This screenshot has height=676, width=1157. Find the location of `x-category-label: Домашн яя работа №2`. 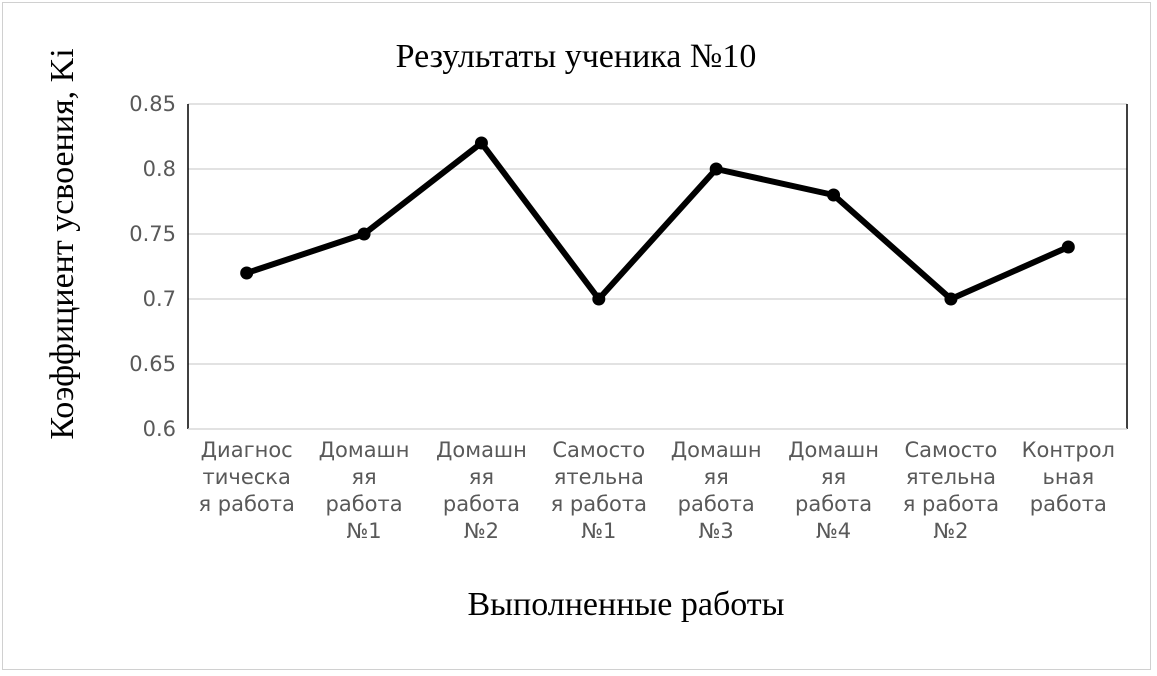

x-category-label: Домашн яя работа №2 is located at coordinates (481, 490).